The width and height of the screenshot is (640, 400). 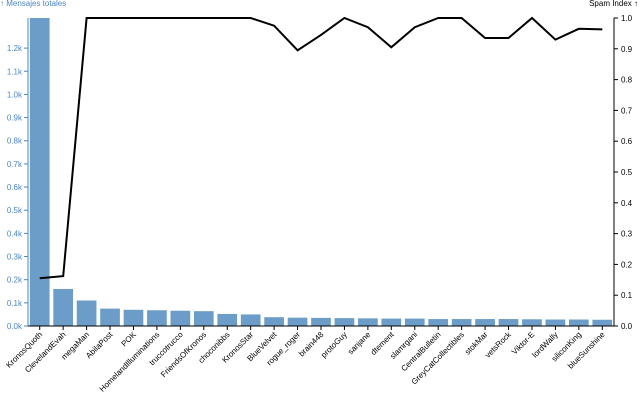 What do you see at coordinates (627, 80) in the screenshot?
I see `right-tick-label: 0.8` at bounding box center [627, 80].